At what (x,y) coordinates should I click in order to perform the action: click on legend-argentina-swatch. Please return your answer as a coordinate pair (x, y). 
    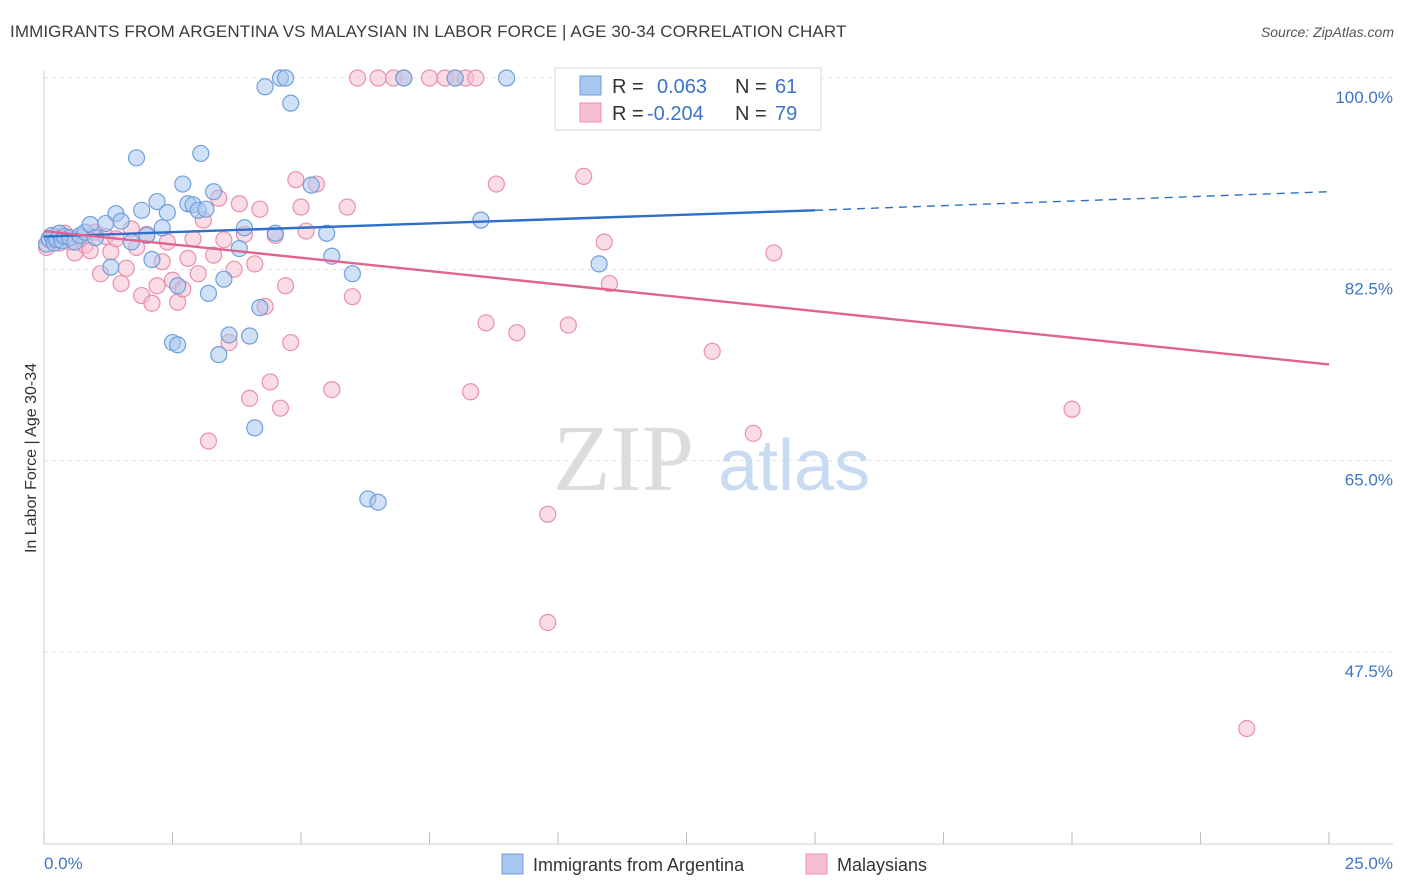
    Looking at the image, I should click on (590, 85).